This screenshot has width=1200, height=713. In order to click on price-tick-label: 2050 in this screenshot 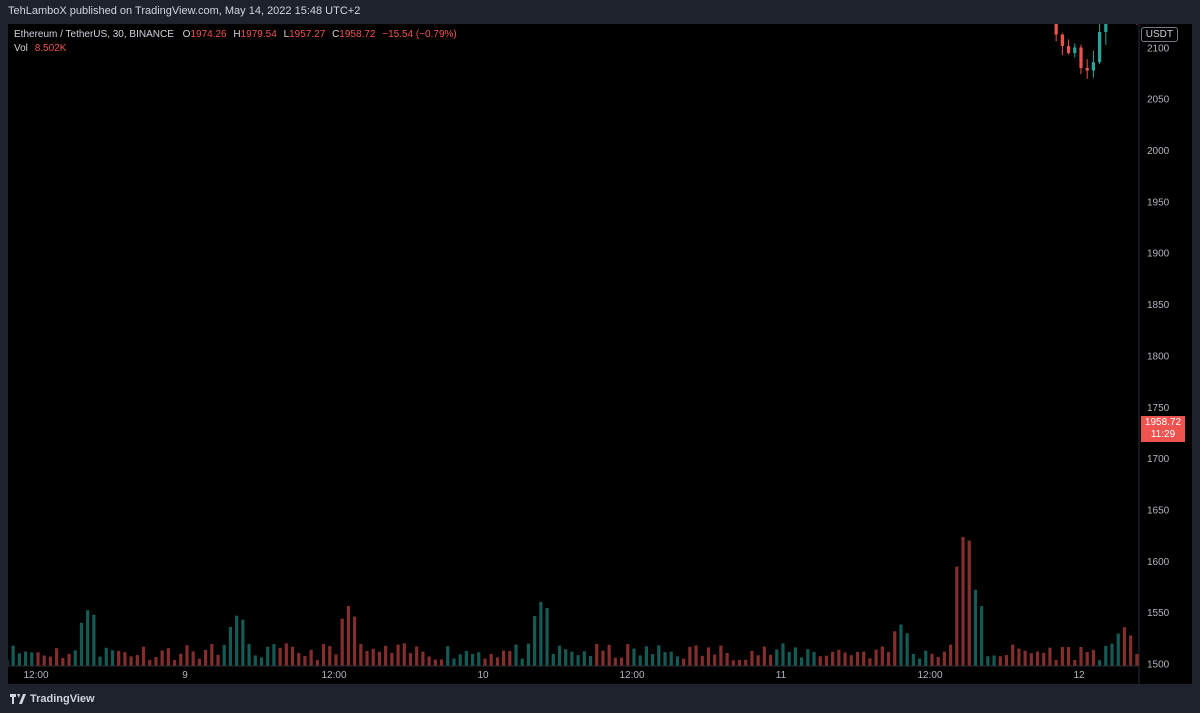, I will do `click(1158, 100)`.